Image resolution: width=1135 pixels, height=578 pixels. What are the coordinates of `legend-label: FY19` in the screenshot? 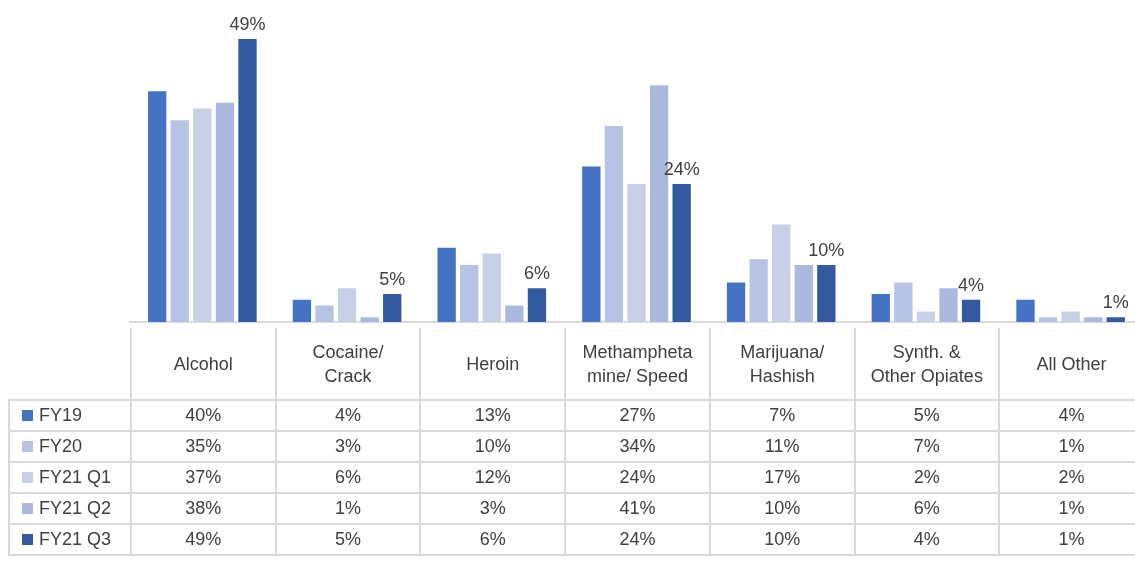 It's located at (61, 415).